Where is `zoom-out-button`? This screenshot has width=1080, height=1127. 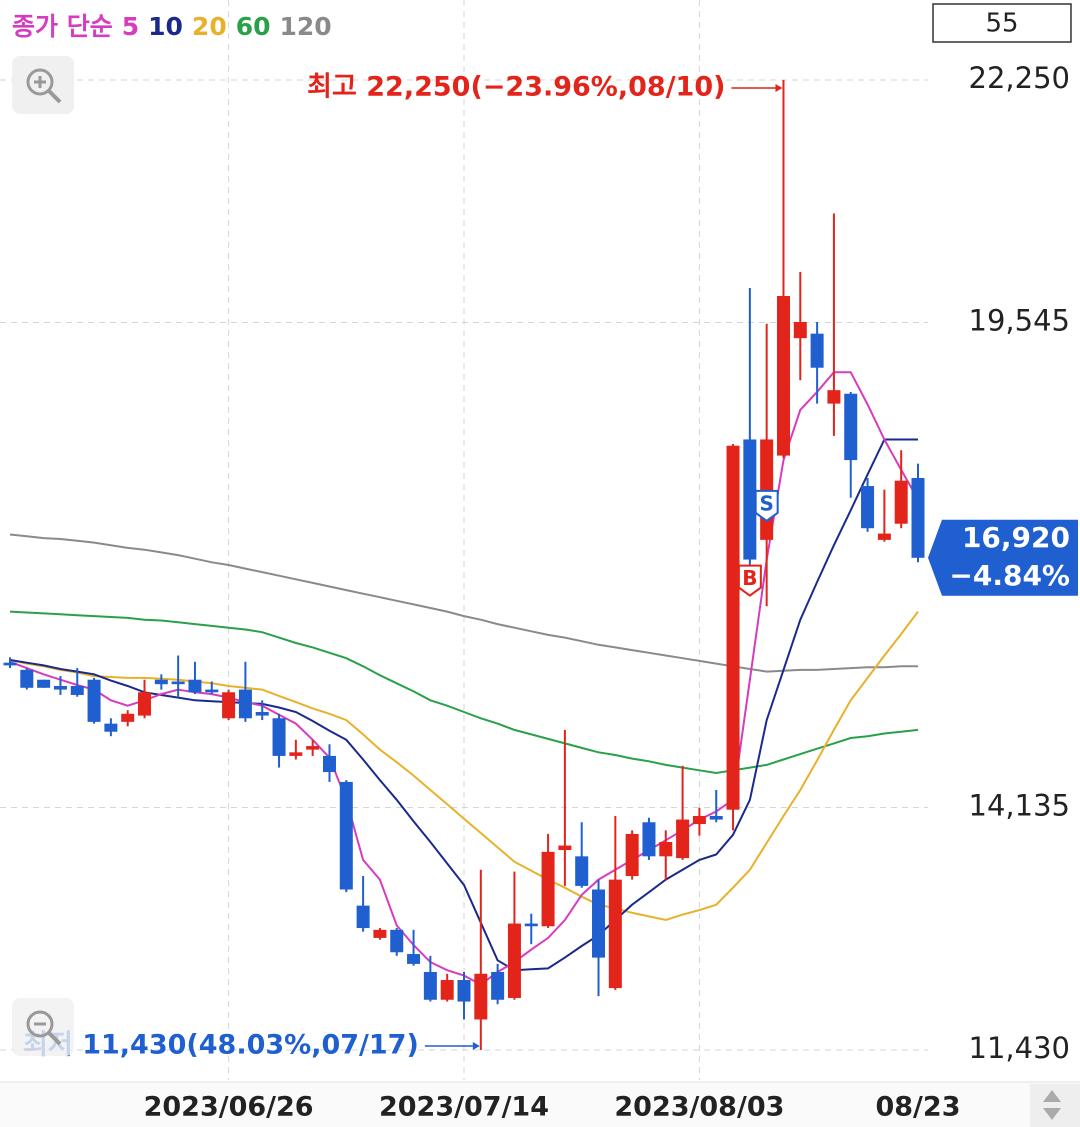
zoom-out-button is located at coordinates (43, 1027).